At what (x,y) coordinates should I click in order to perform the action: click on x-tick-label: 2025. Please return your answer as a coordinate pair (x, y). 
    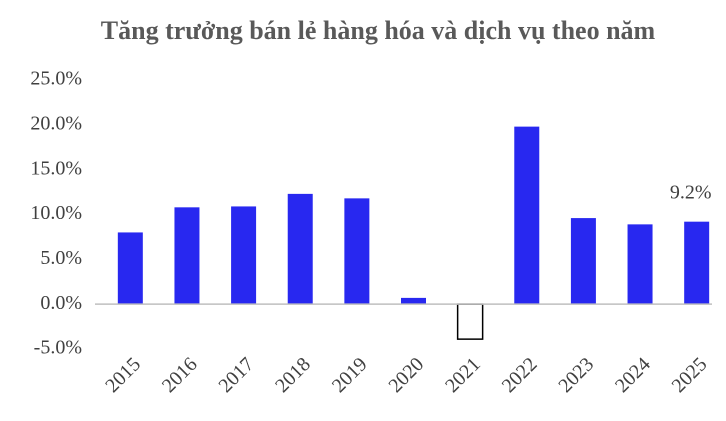
    Looking at the image, I should click on (690, 375).